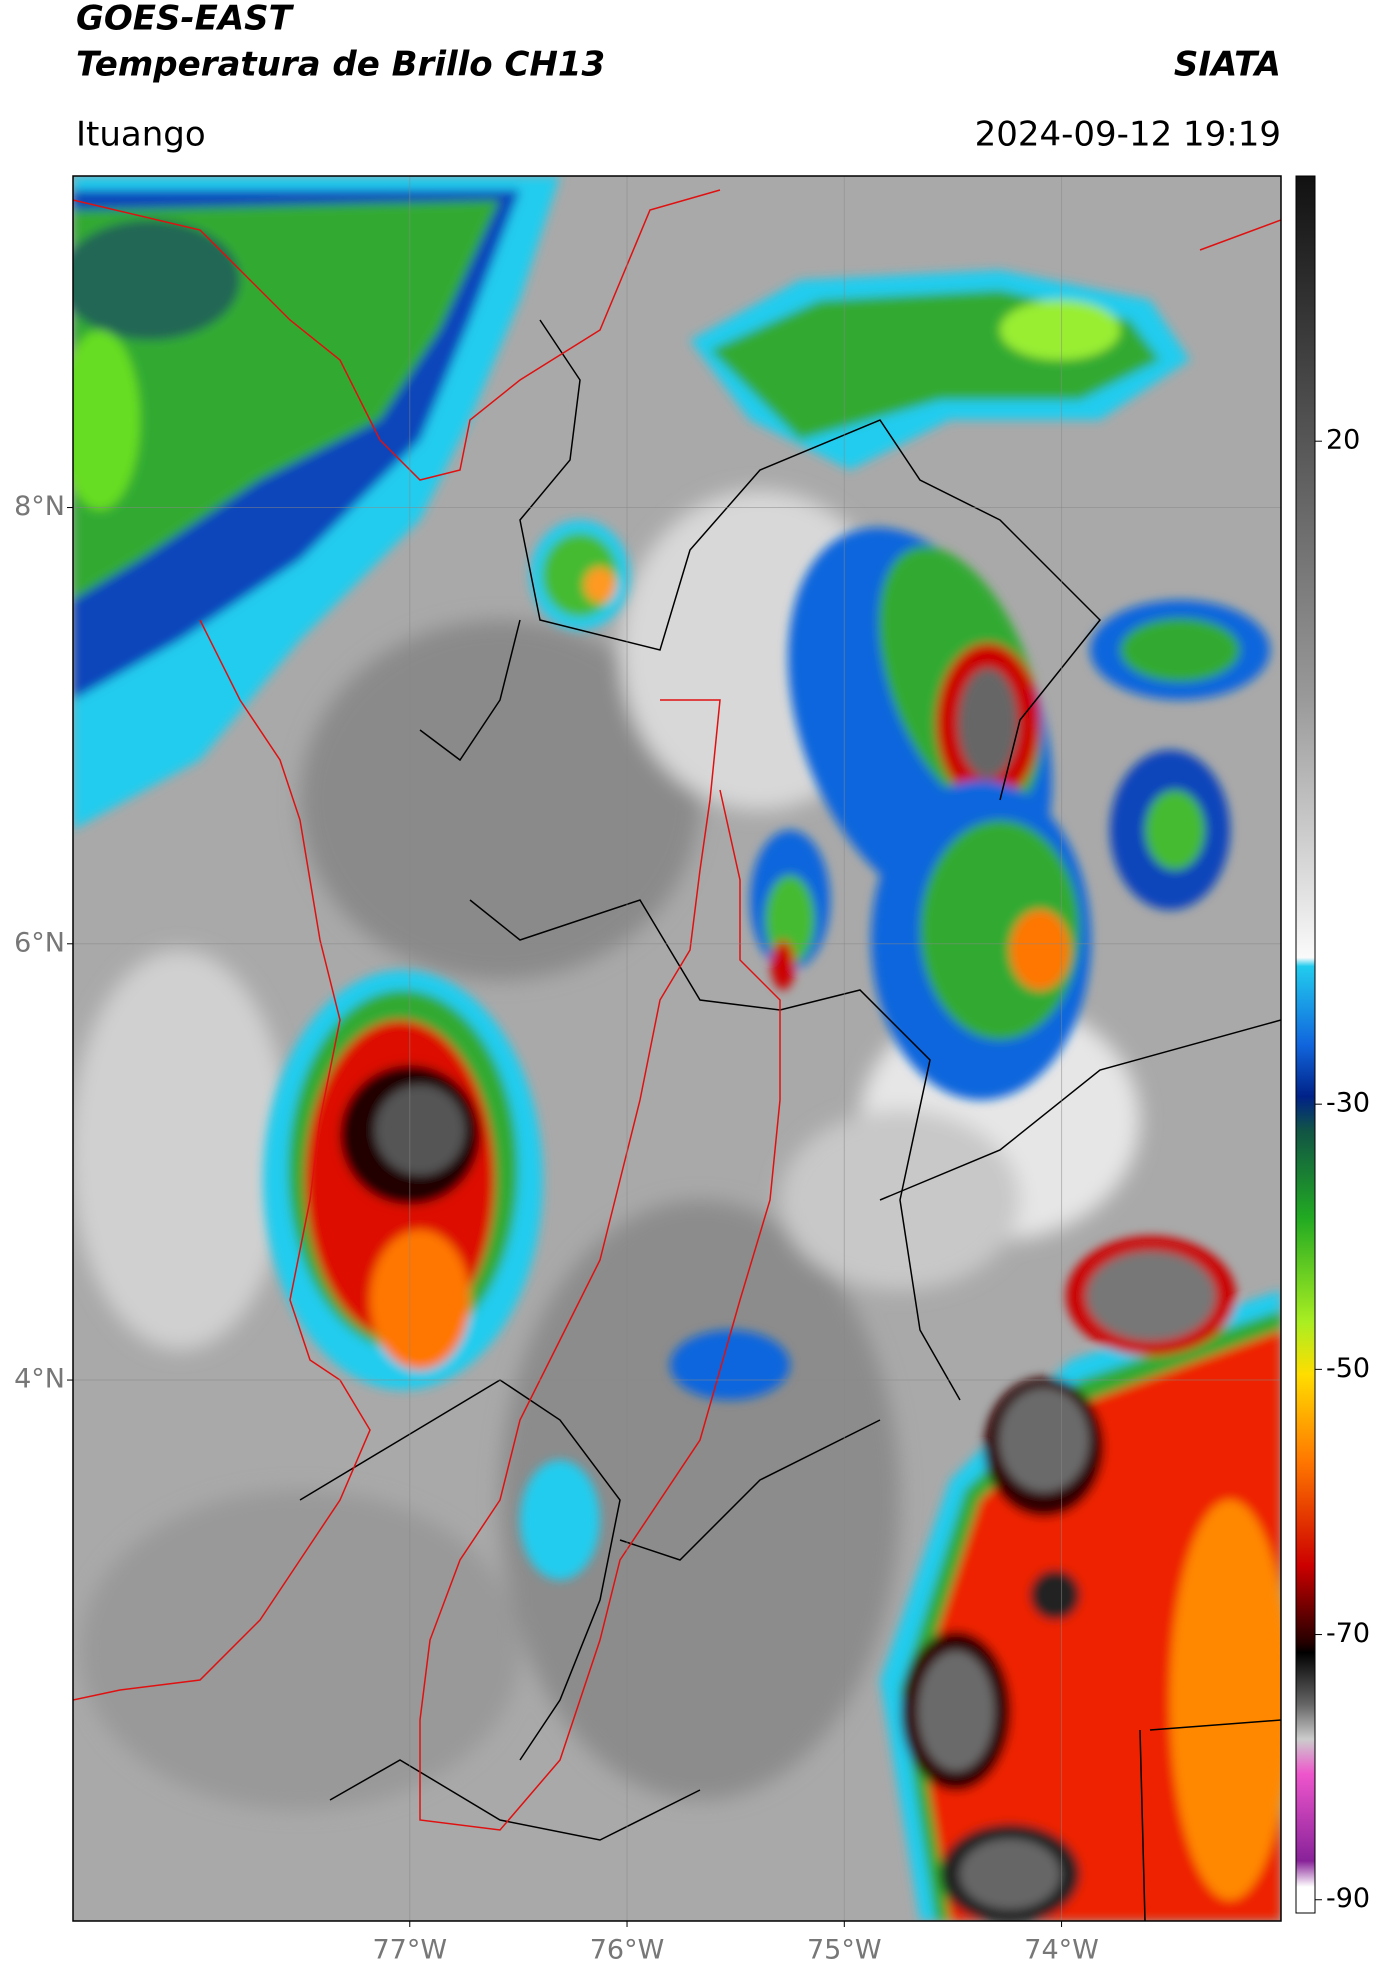  Describe the element at coordinates (39, 942) in the screenshot. I see `y-tick-label: 6°N` at that location.